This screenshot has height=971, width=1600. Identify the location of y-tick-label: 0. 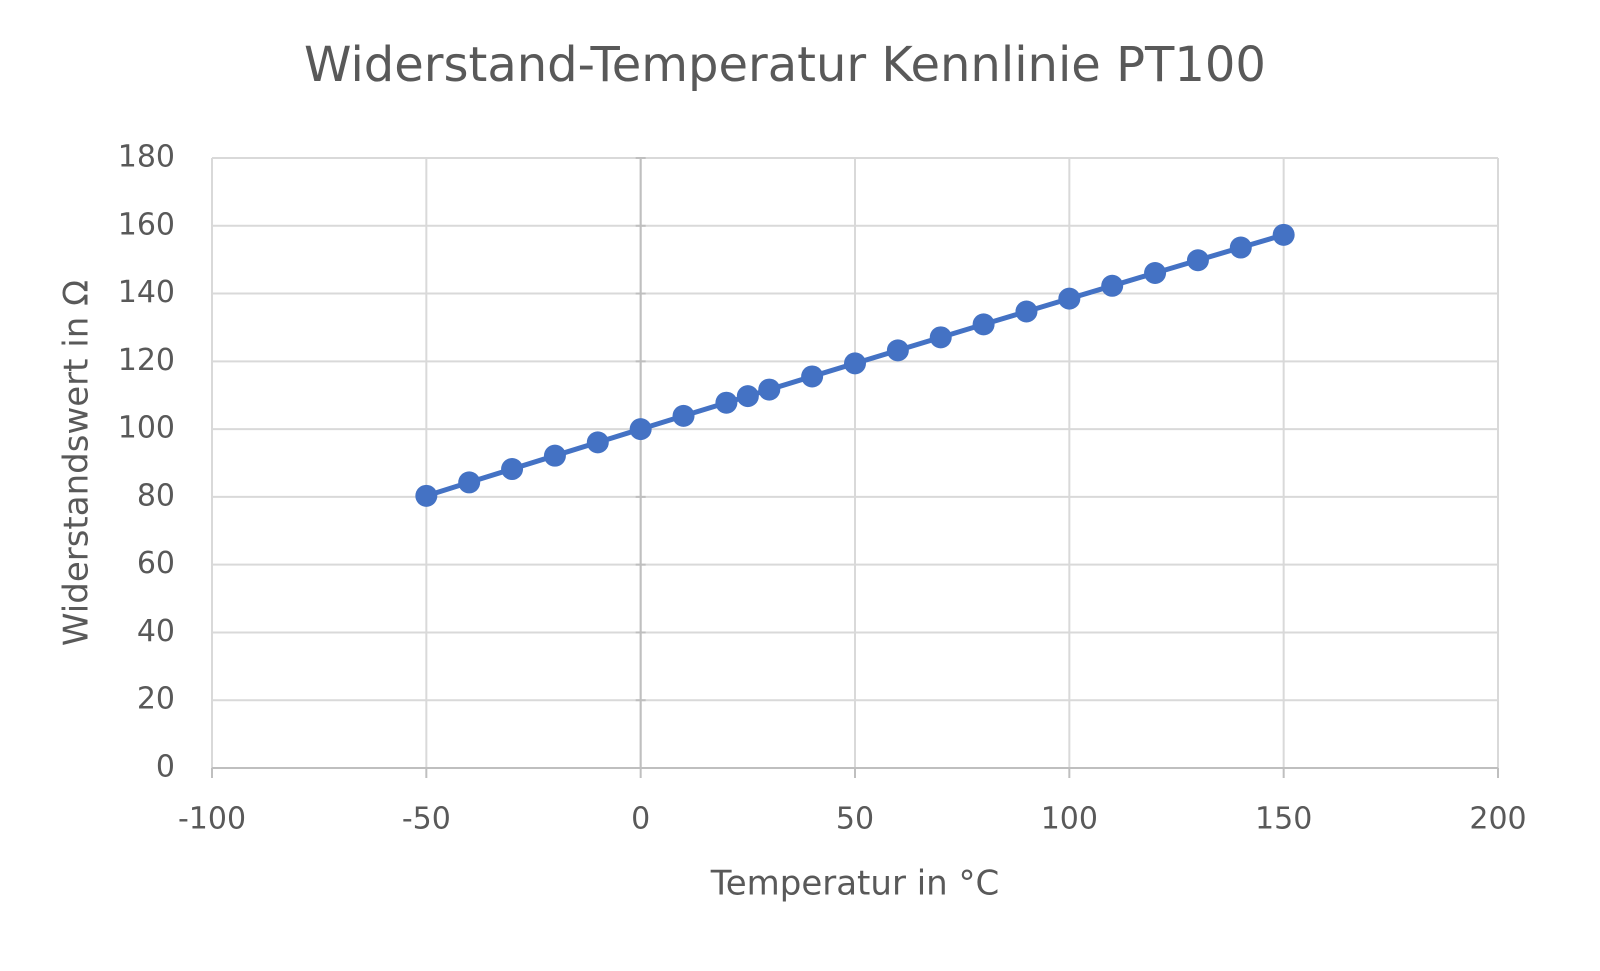
(165, 767).